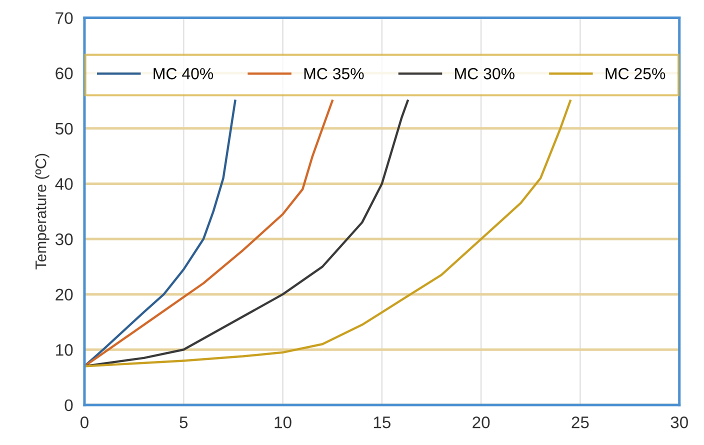 Image resolution: width=704 pixels, height=445 pixels. What do you see at coordinates (382, 422) in the screenshot?
I see `x-tick-label: 15` at bounding box center [382, 422].